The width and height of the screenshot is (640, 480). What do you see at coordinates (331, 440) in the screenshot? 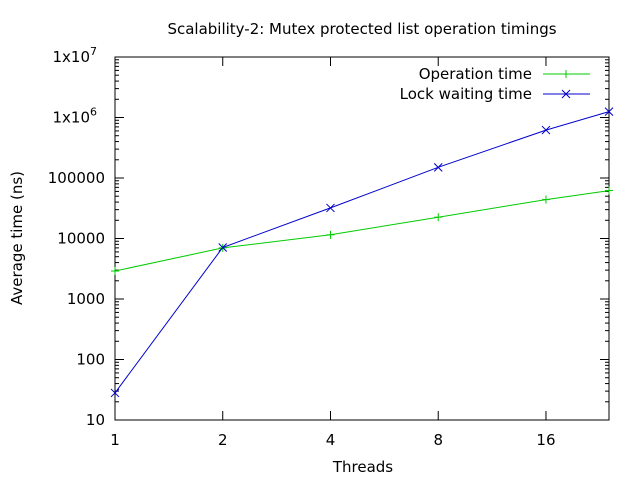
I see `x-tick-label: 4` at bounding box center [331, 440].